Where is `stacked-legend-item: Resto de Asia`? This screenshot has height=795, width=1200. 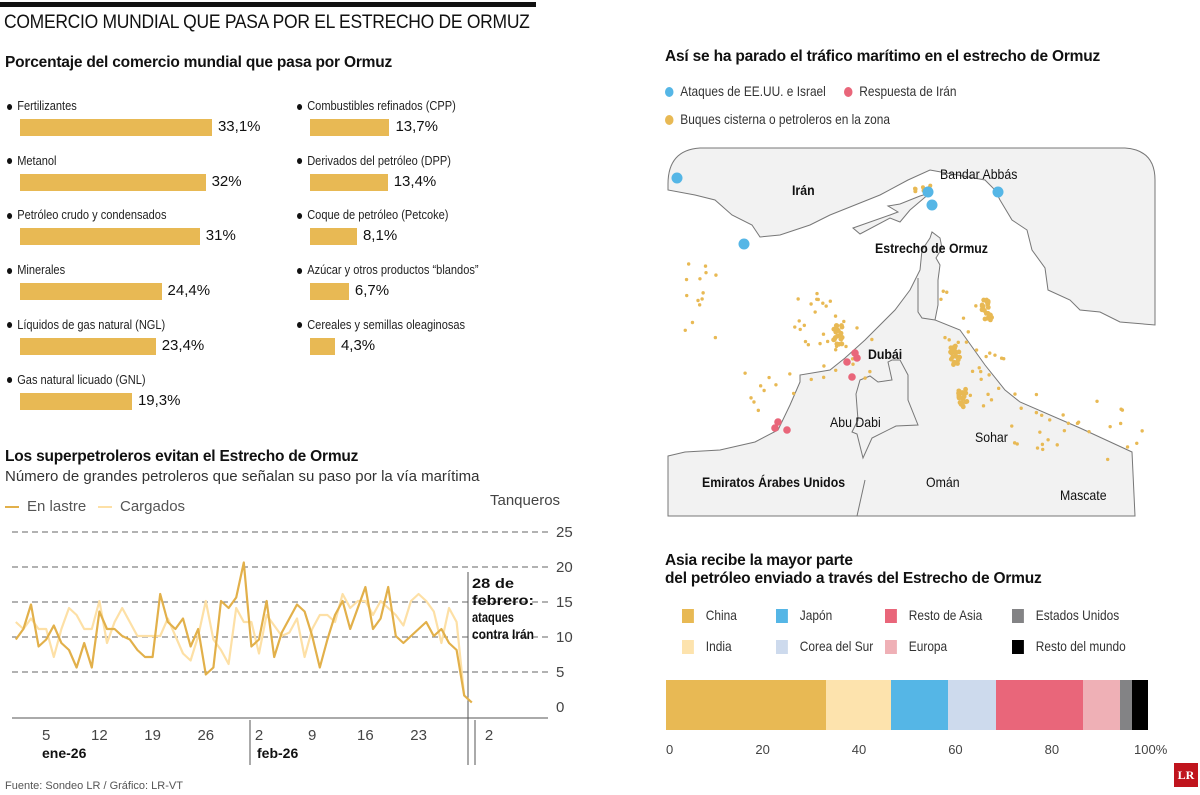
stacked-legend-item: Resto de Asia is located at coordinates (934, 615).